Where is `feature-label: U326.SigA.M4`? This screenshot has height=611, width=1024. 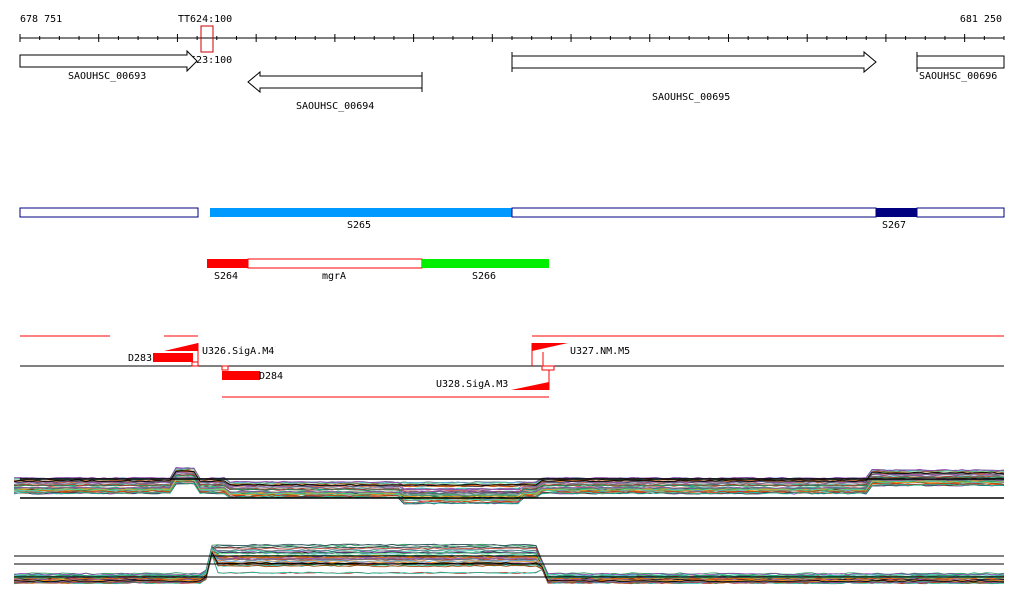
feature-label: U326.SigA.M4 is located at coordinates (238, 351).